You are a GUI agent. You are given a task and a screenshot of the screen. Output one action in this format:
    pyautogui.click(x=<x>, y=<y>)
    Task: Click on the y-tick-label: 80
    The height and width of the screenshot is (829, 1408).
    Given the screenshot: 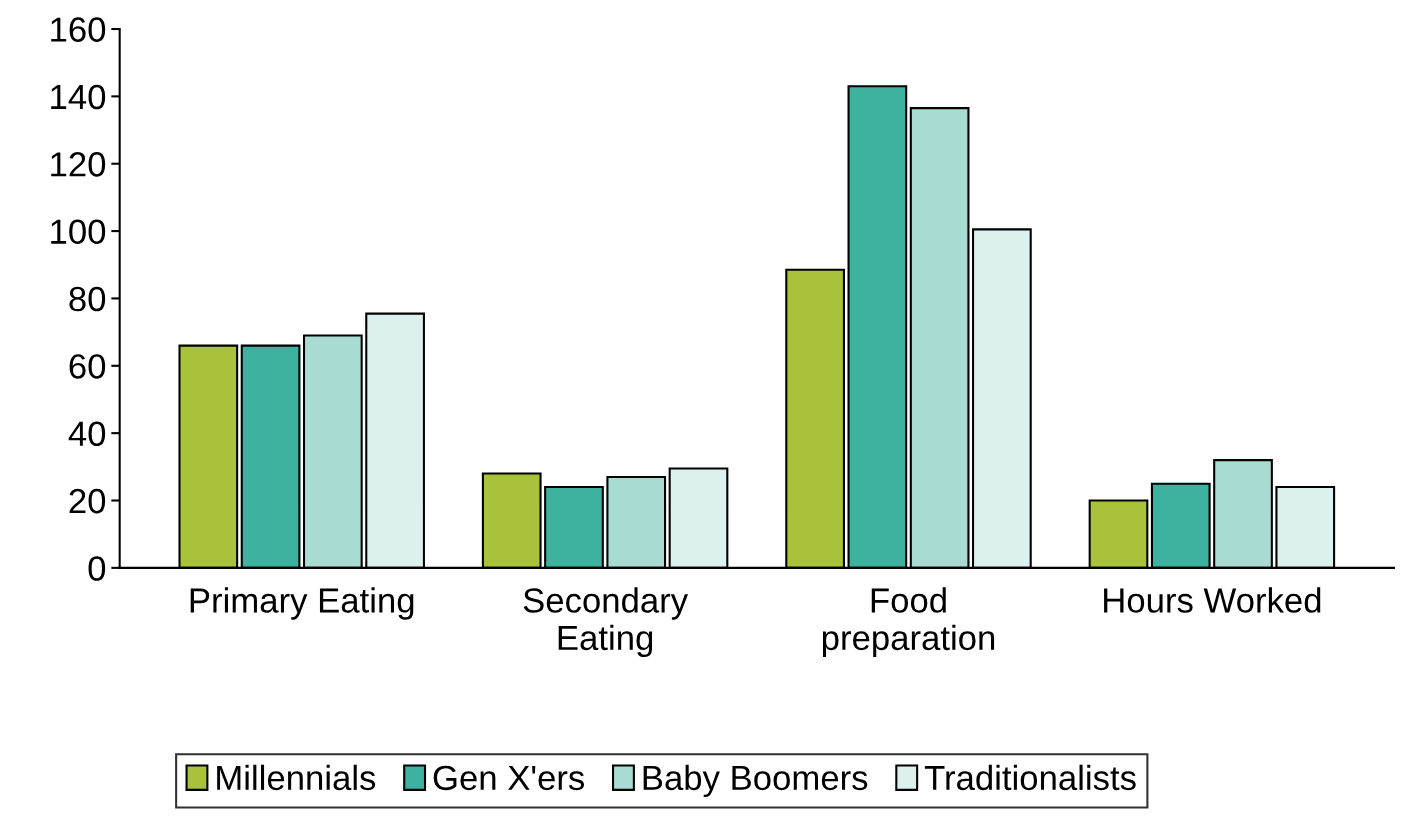 What is the action you would take?
    pyautogui.click(x=87, y=299)
    